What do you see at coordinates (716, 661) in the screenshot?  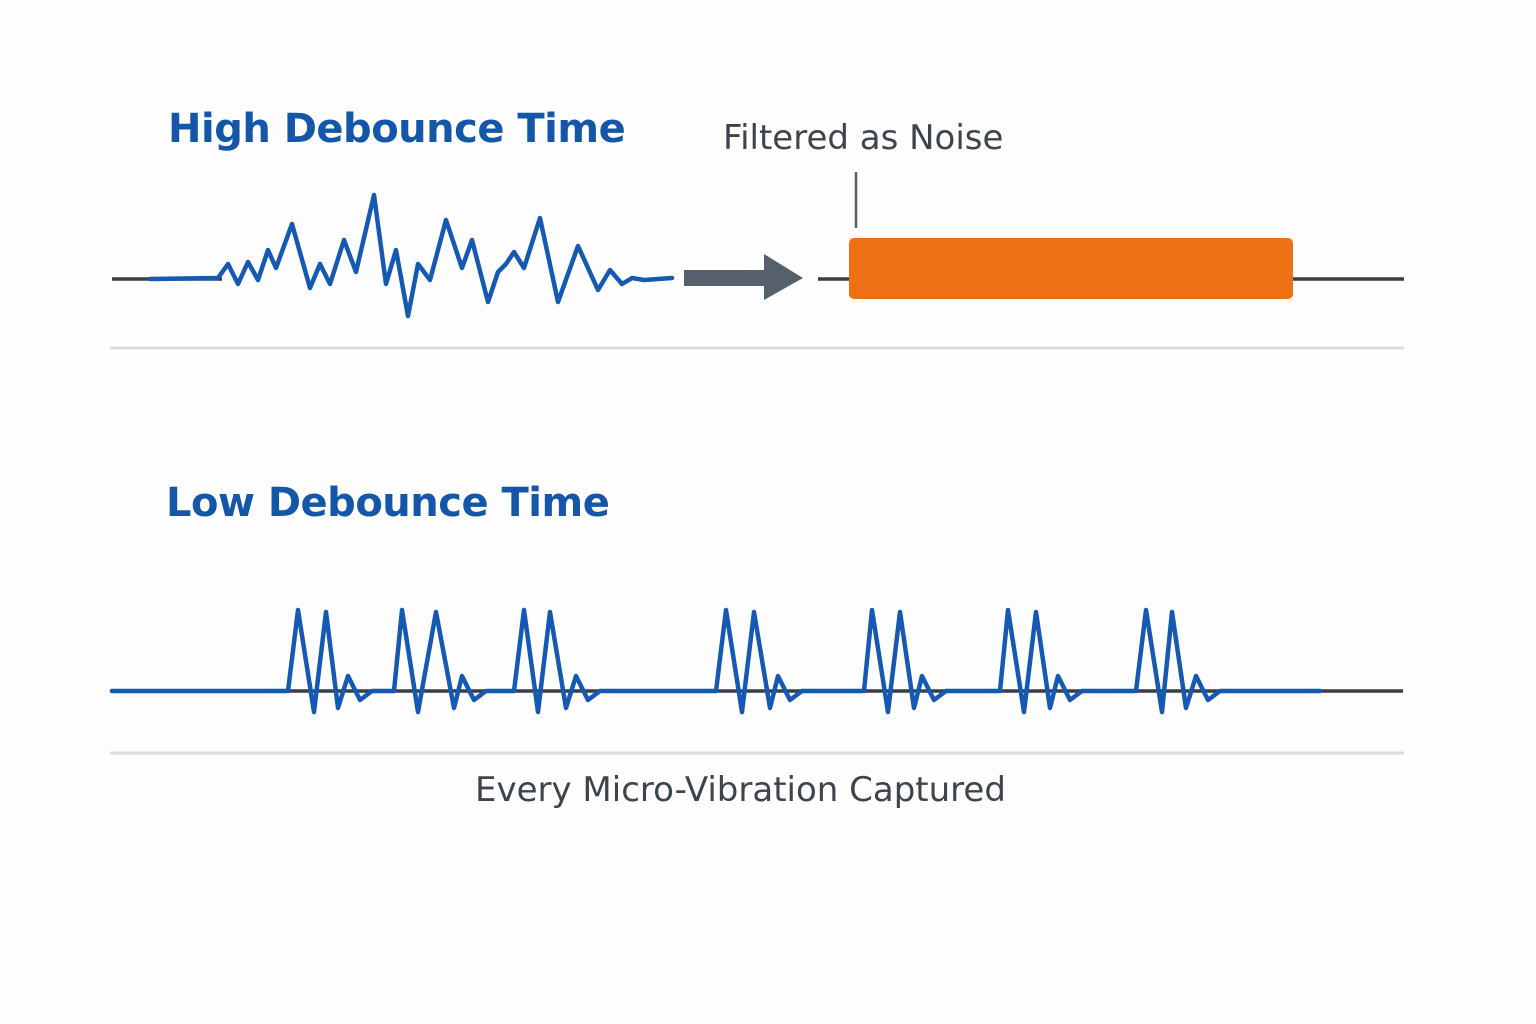 I see `low-bounce-signal` at bounding box center [716, 661].